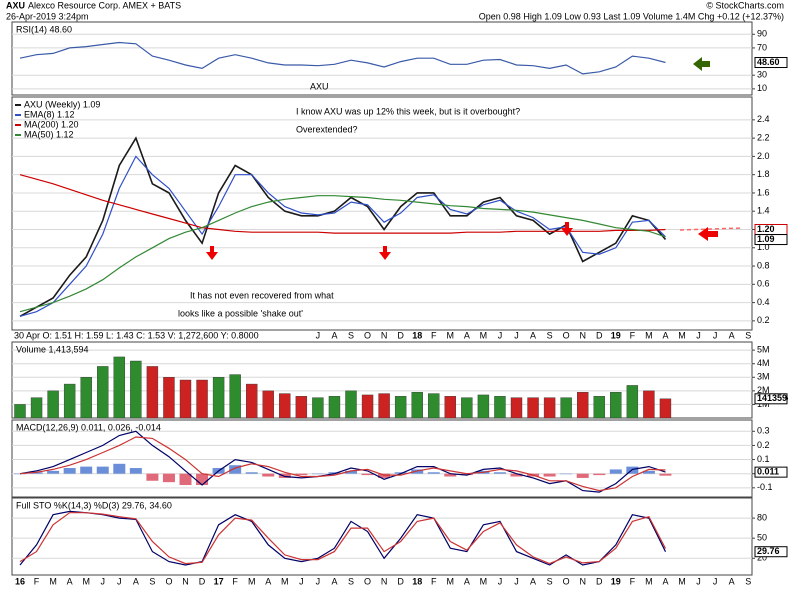 The height and width of the screenshot is (590, 788). I want to click on y-tick-label: 0.3, so click(763, 431).